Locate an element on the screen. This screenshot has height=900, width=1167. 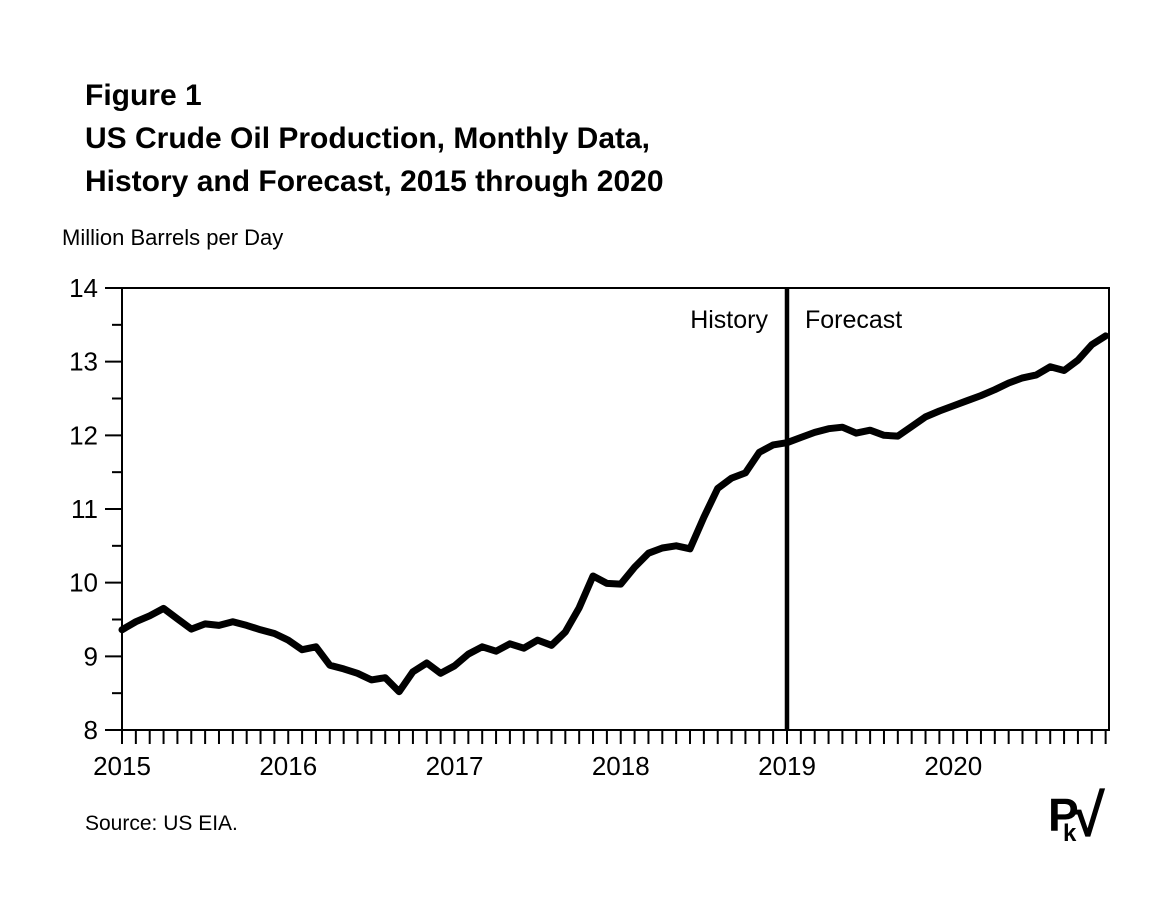
x-year-label: 2019 is located at coordinates (787, 766).